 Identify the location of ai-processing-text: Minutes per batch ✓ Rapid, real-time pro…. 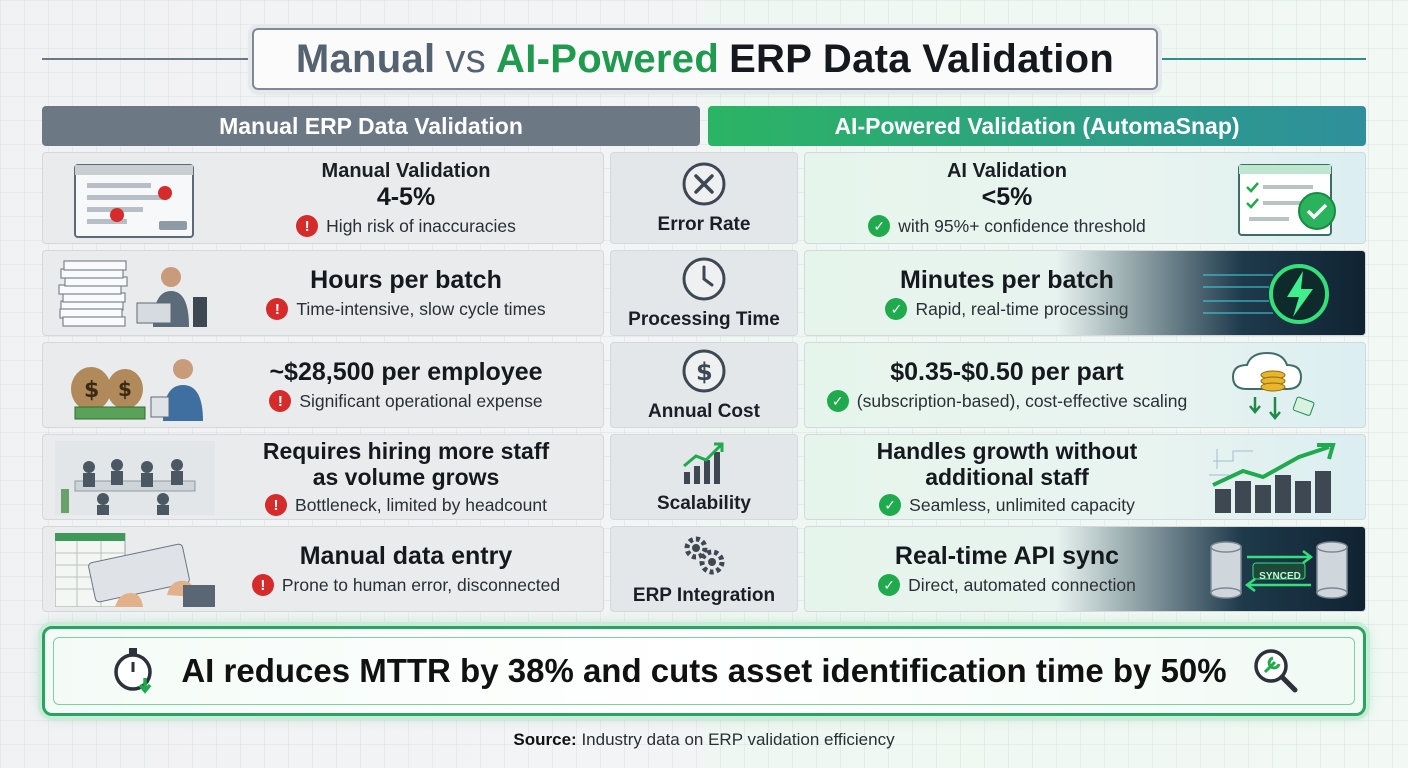
(1007, 293).